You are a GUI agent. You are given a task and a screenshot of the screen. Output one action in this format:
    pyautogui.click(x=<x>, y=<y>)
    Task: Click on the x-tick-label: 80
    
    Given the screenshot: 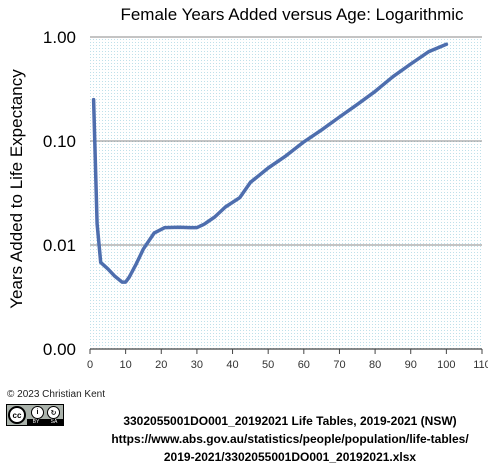 What is the action you would take?
    pyautogui.click(x=375, y=365)
    